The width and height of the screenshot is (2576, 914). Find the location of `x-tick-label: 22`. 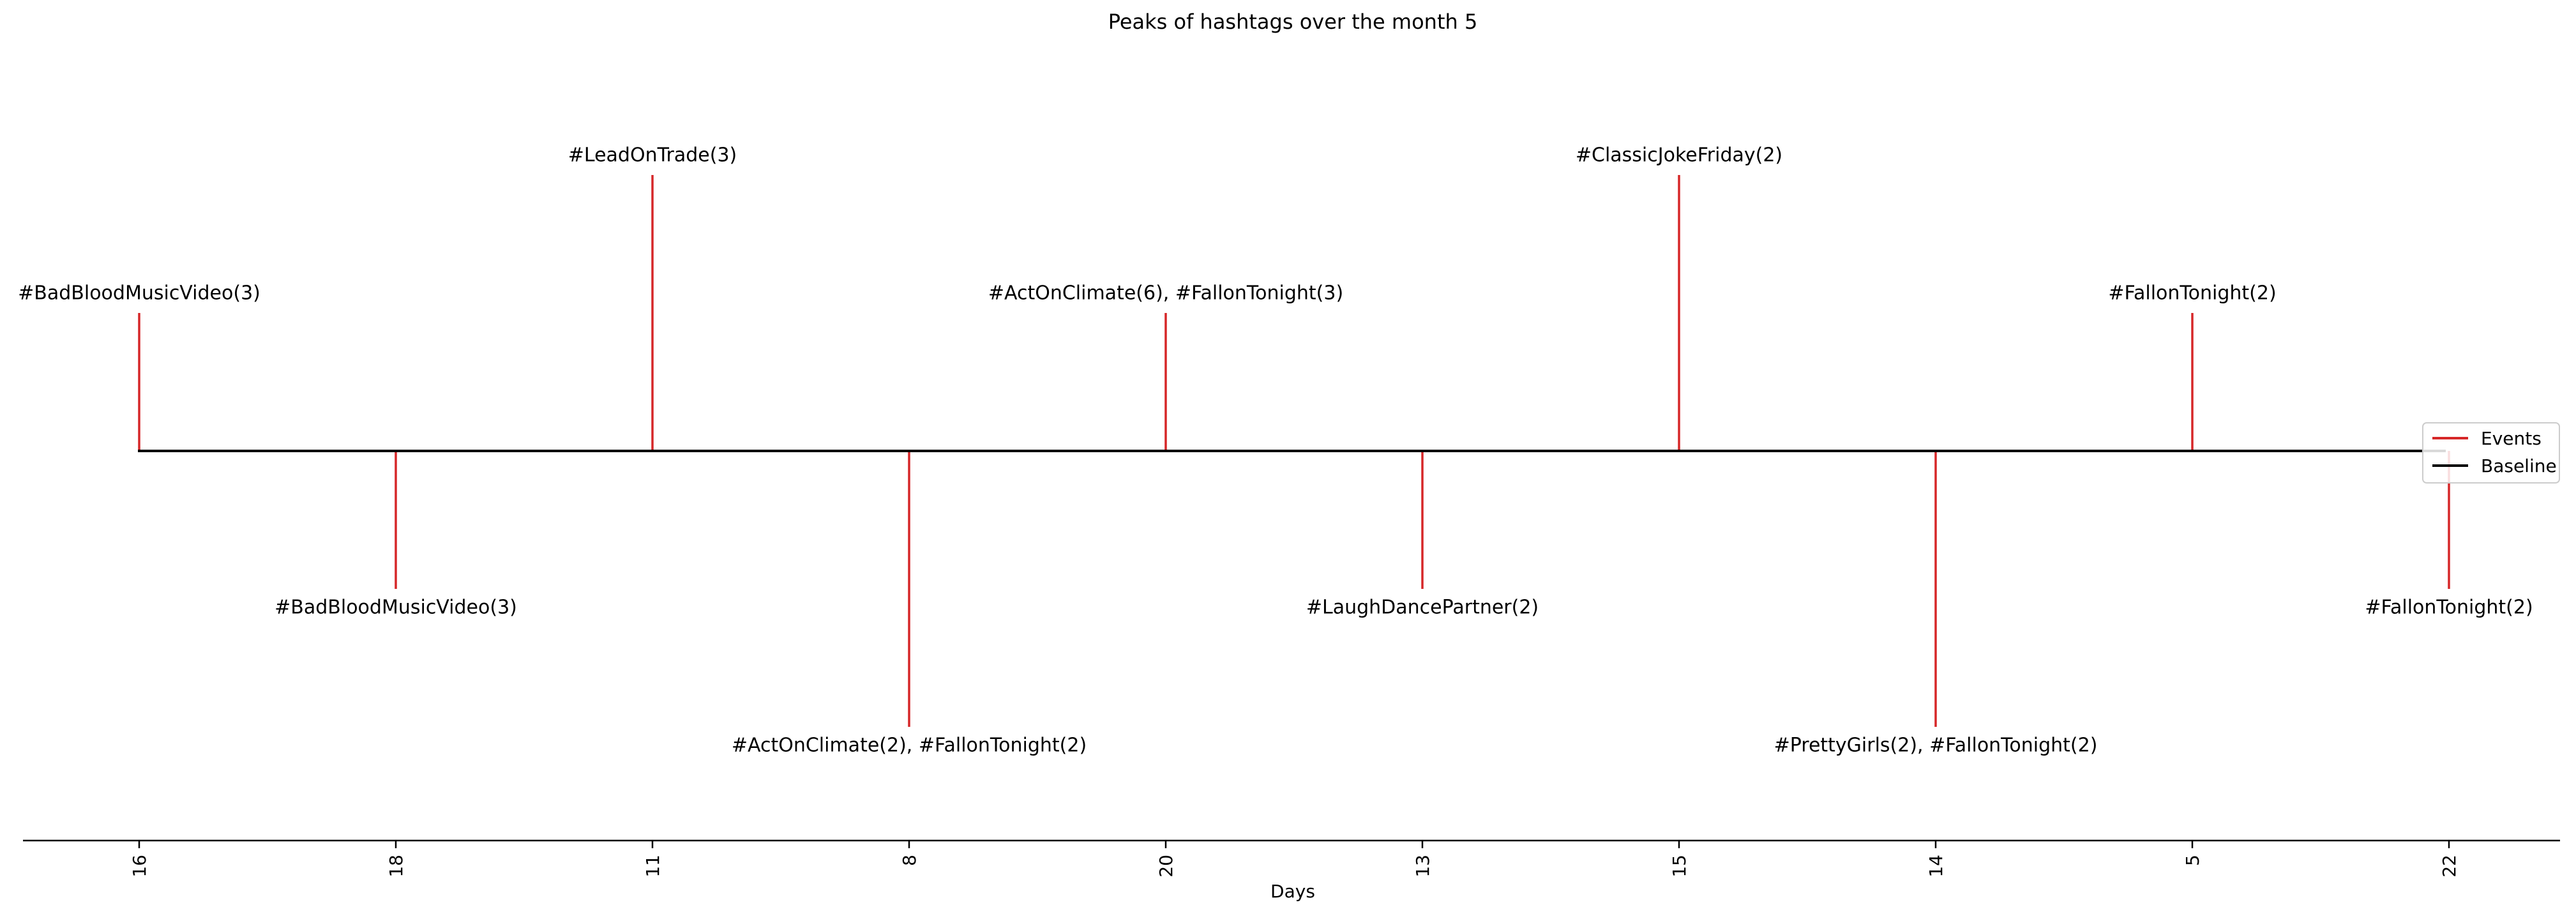

x-tick-label: 22 is located at coordinates (2449, 866).